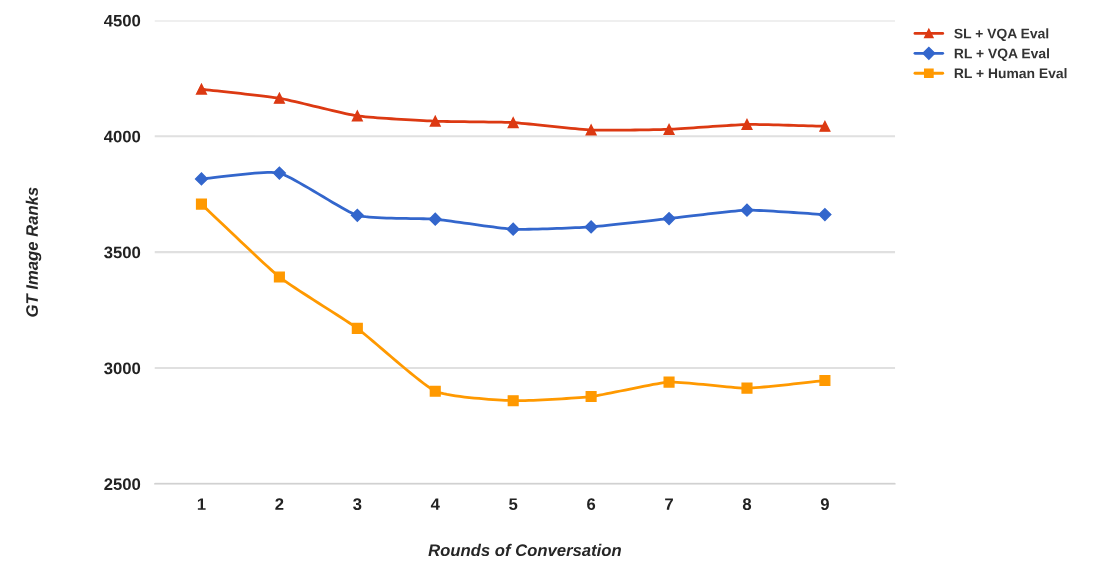 The width and height of the screenshot is (1105, 583). What do you see at coordinates (122, 20) in the screenshot?
I see `y-tick-label: 4500` at bounding box center [122, 20].